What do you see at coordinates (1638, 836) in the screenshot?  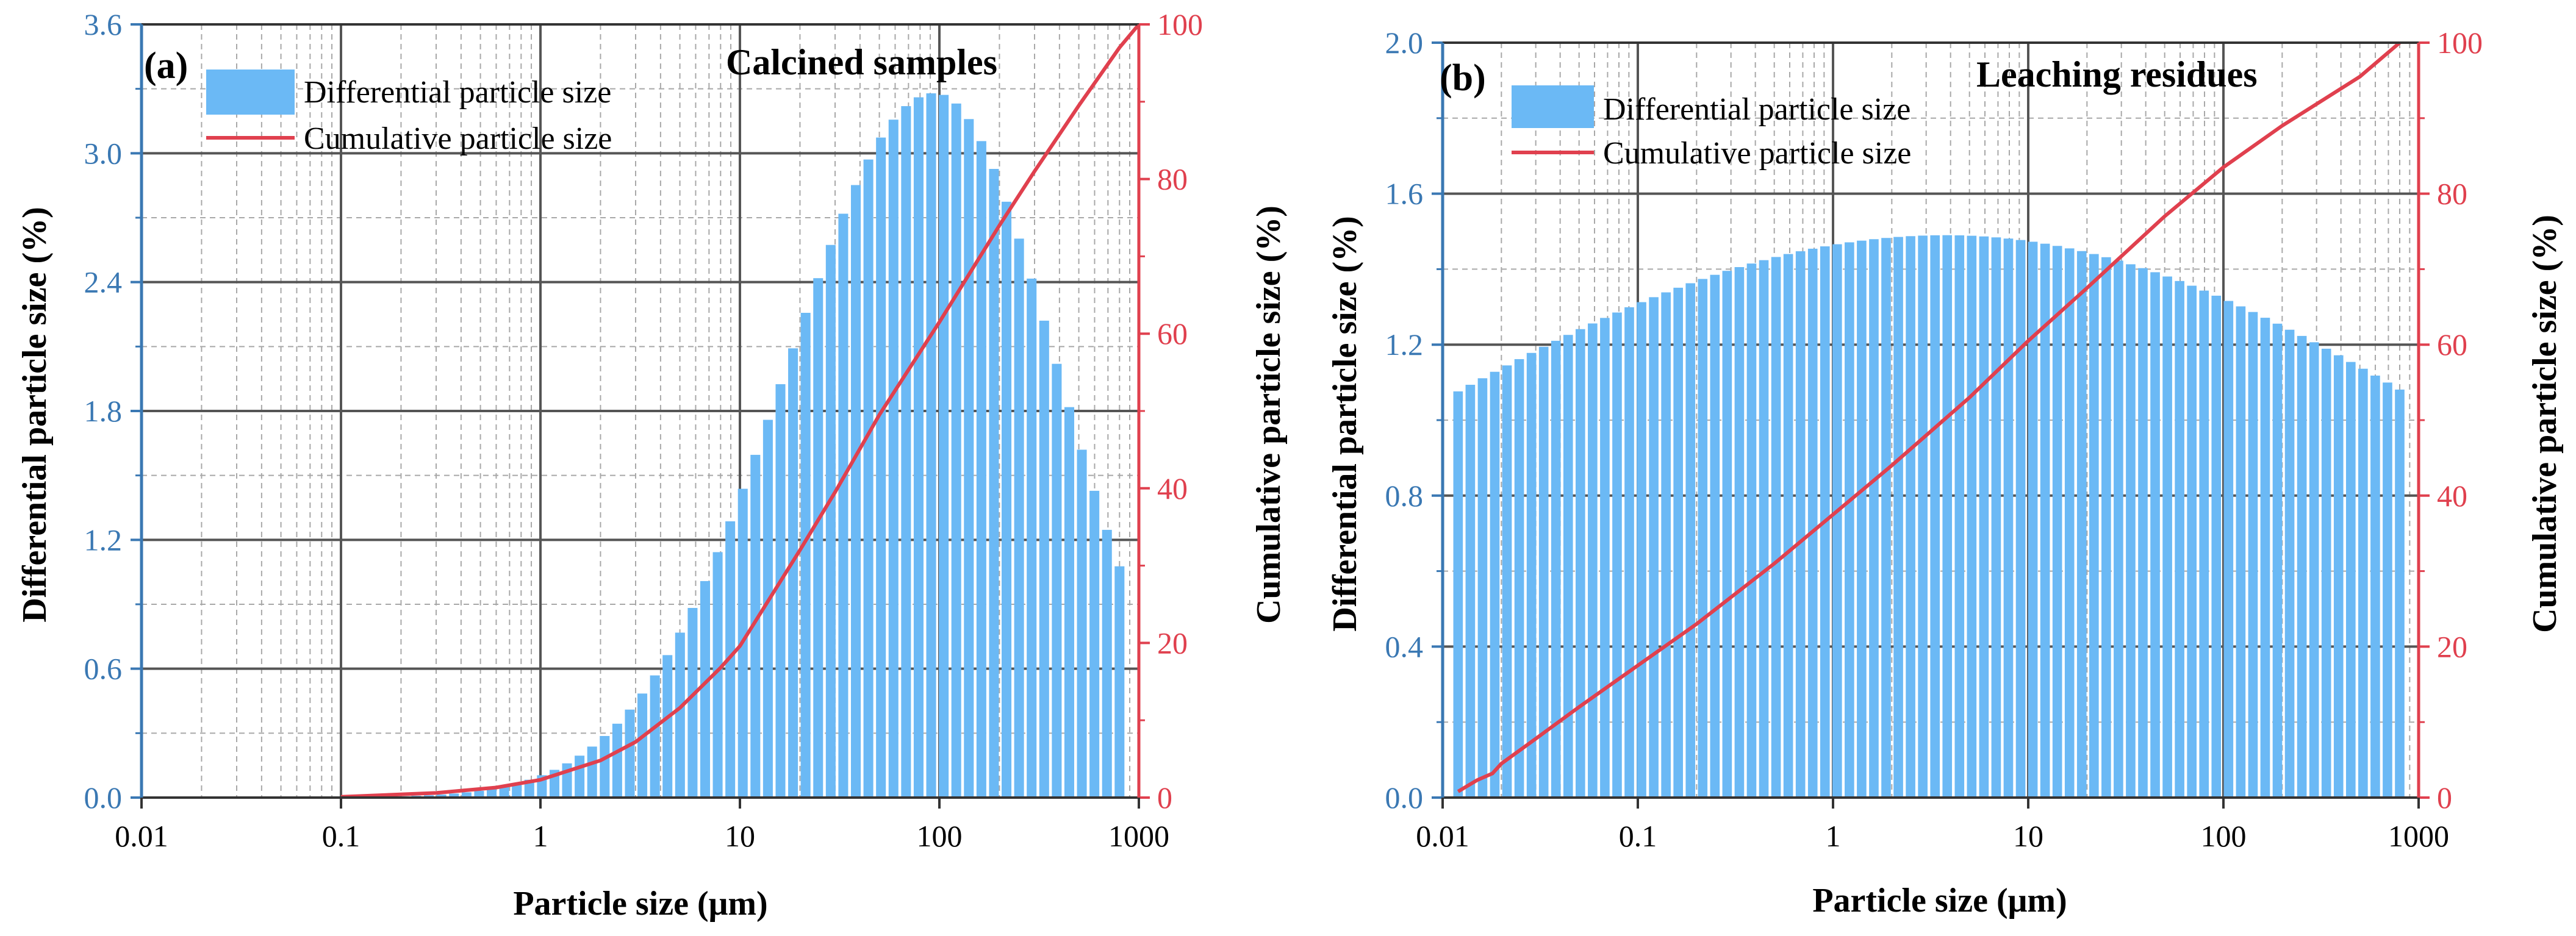 I see `b-x-tick-label: 0.1` at bounding box center [1638, 836].